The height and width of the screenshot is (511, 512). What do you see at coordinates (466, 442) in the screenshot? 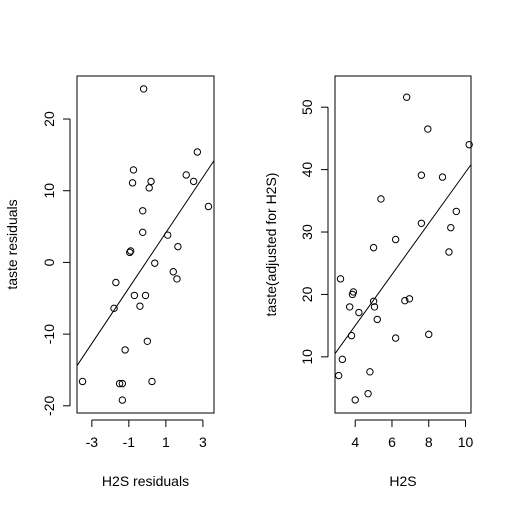
I see `x-tick-label-2: 10` at bounding box center [466, 442].